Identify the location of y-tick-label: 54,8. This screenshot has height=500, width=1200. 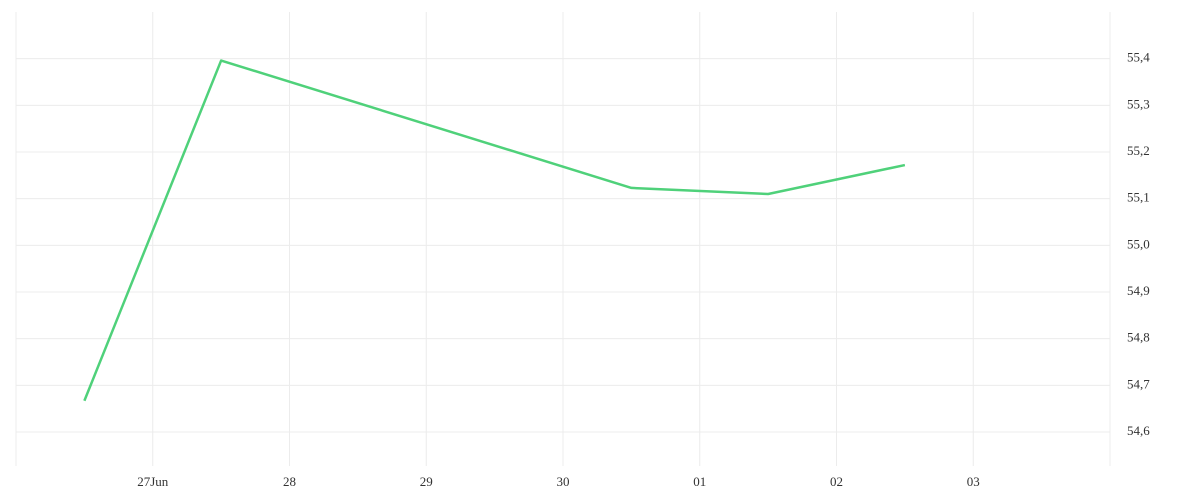
(1138, 337).